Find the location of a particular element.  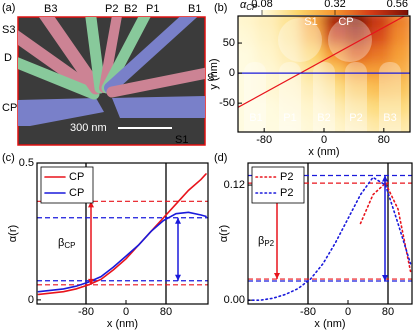

gate-label: P2 is located at coordinates (355, 118).